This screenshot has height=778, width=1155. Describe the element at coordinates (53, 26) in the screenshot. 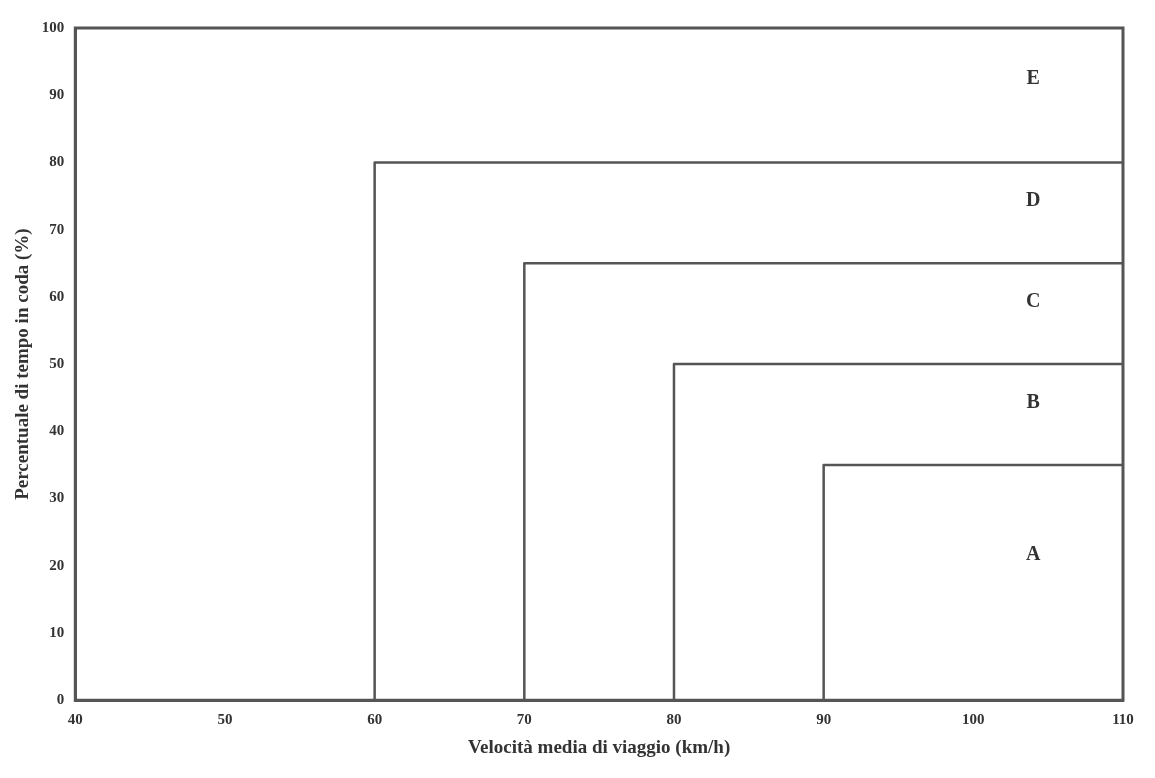

I see `y-tick-label: 100` at that location.